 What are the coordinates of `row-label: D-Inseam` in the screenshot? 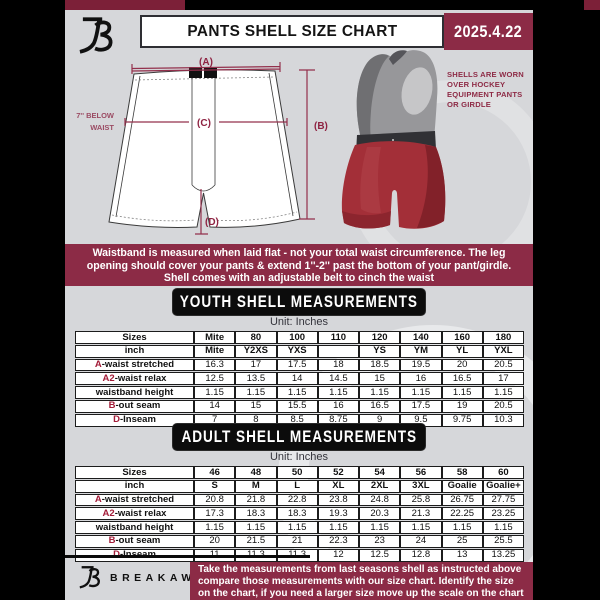 It's located at (134, 420).